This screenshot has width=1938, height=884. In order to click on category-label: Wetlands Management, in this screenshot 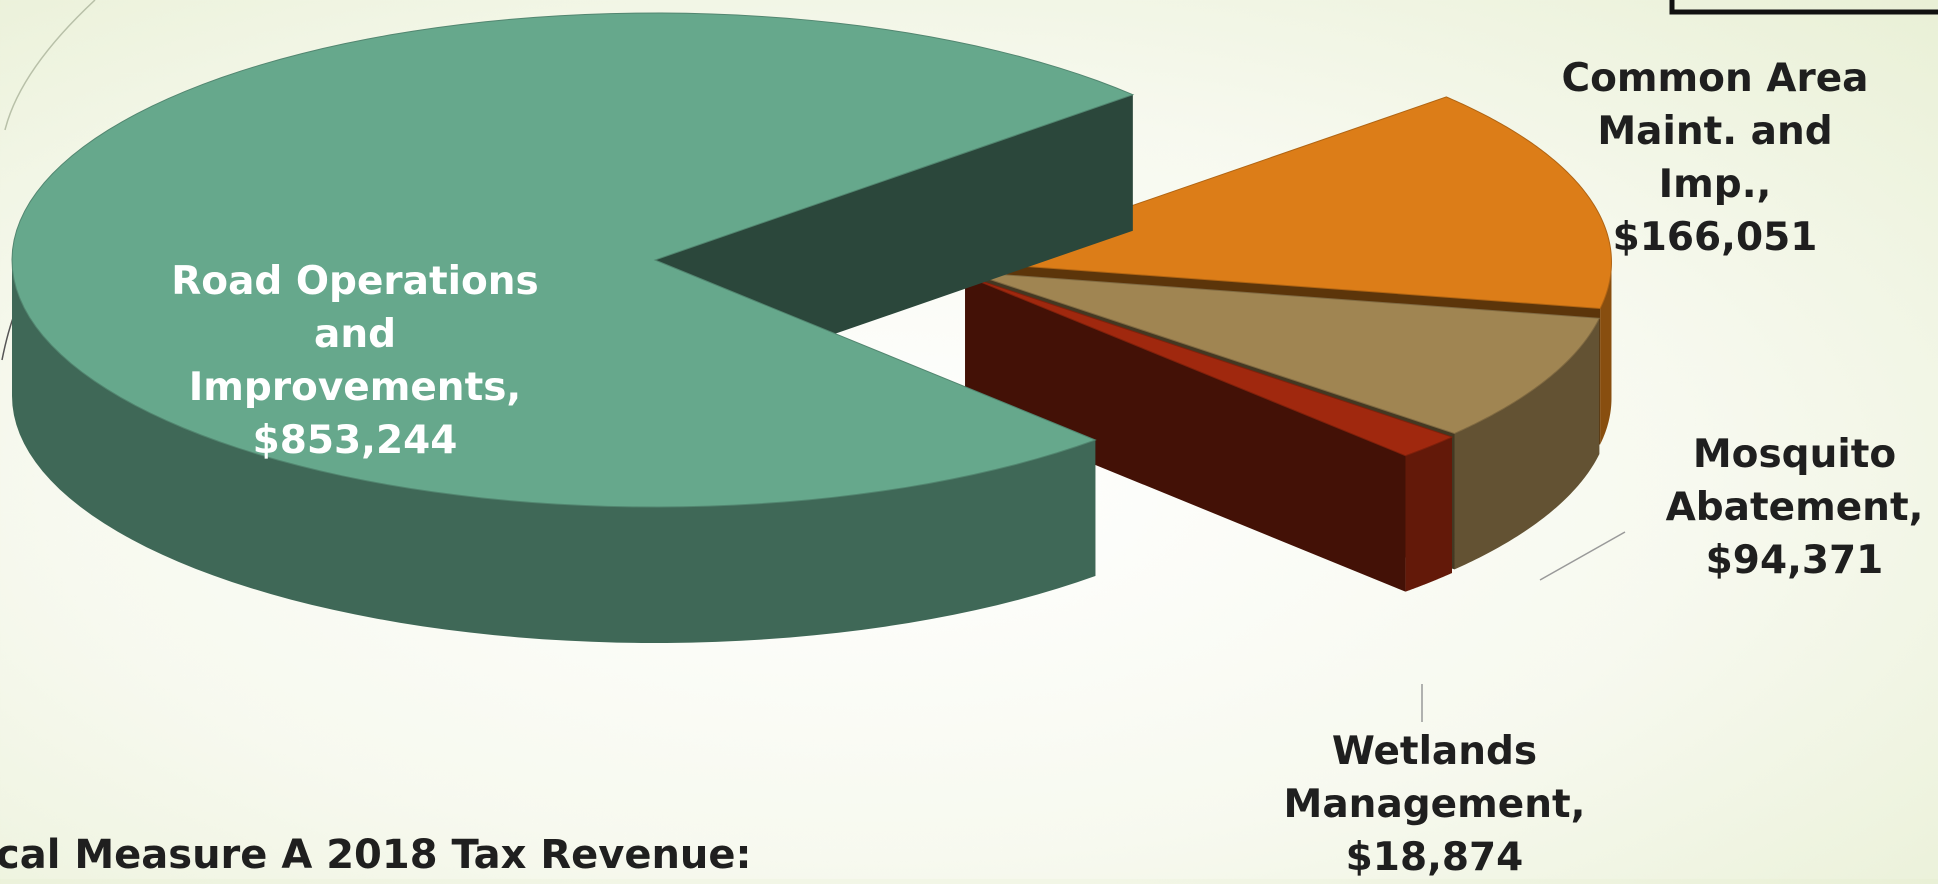, I will do `click(1434, 778)`.